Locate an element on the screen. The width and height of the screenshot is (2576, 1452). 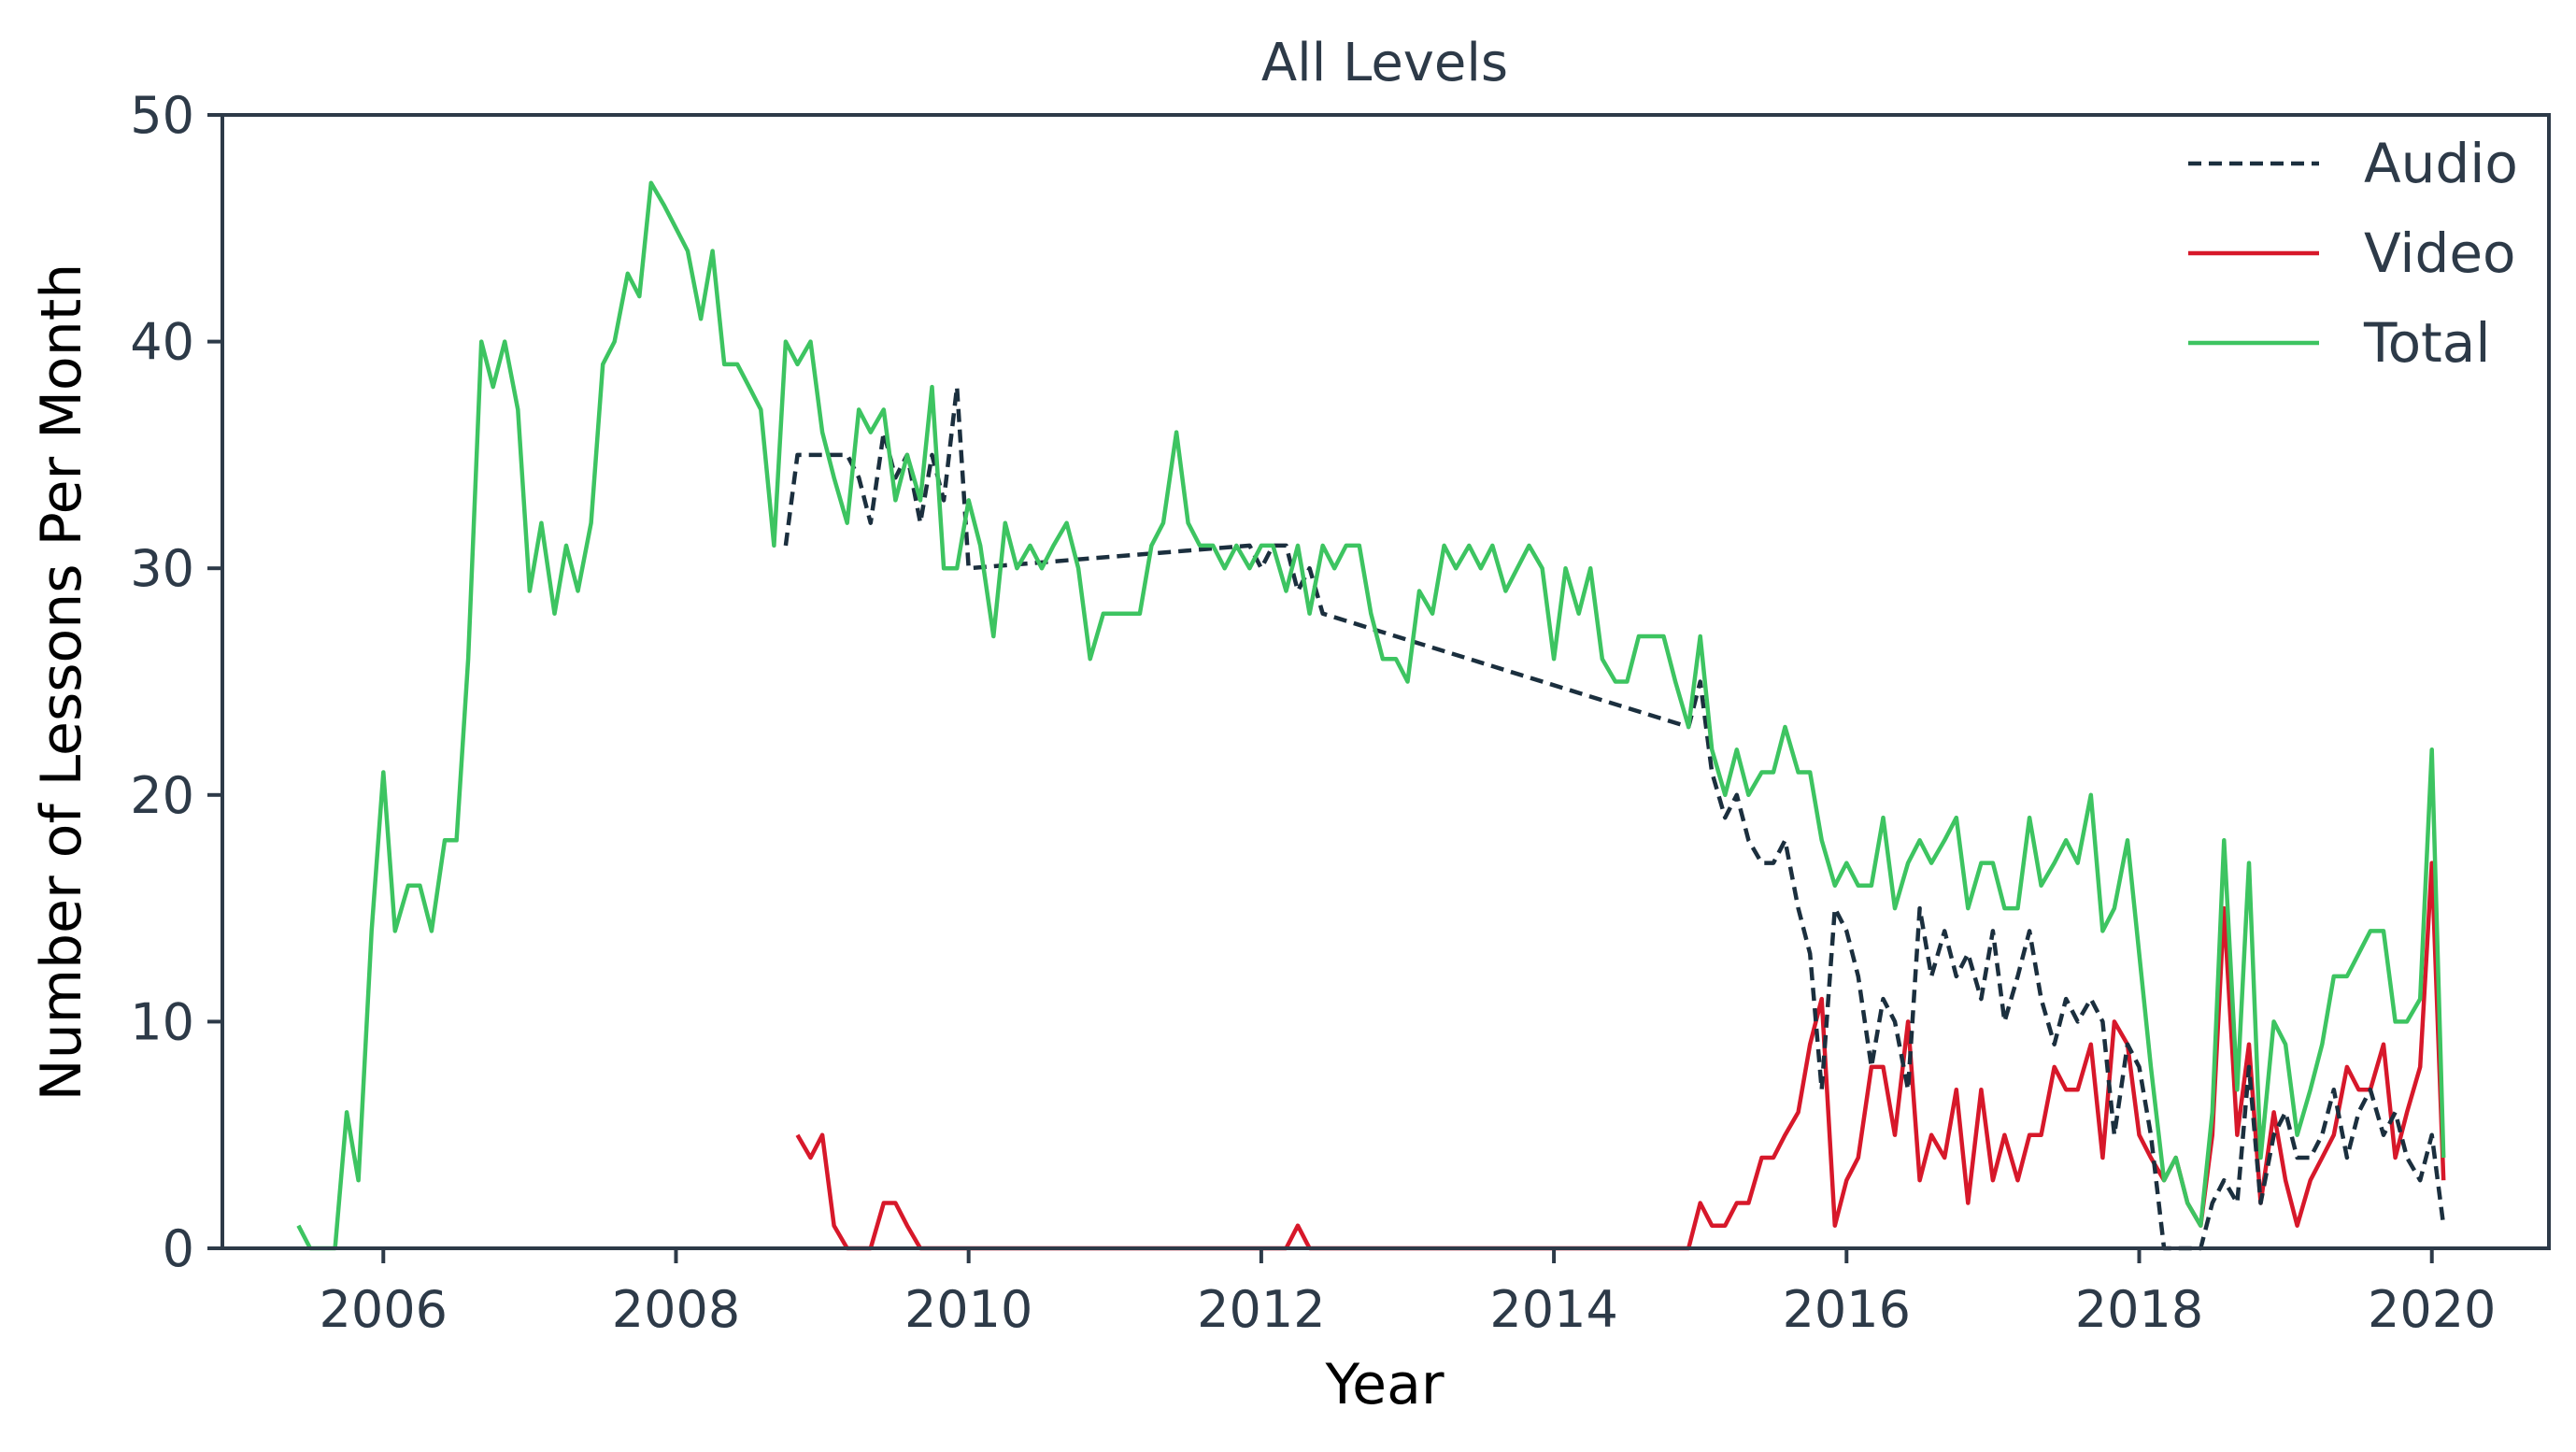
x-tick-label: 2020 is located at coordinates (2432, 1309).